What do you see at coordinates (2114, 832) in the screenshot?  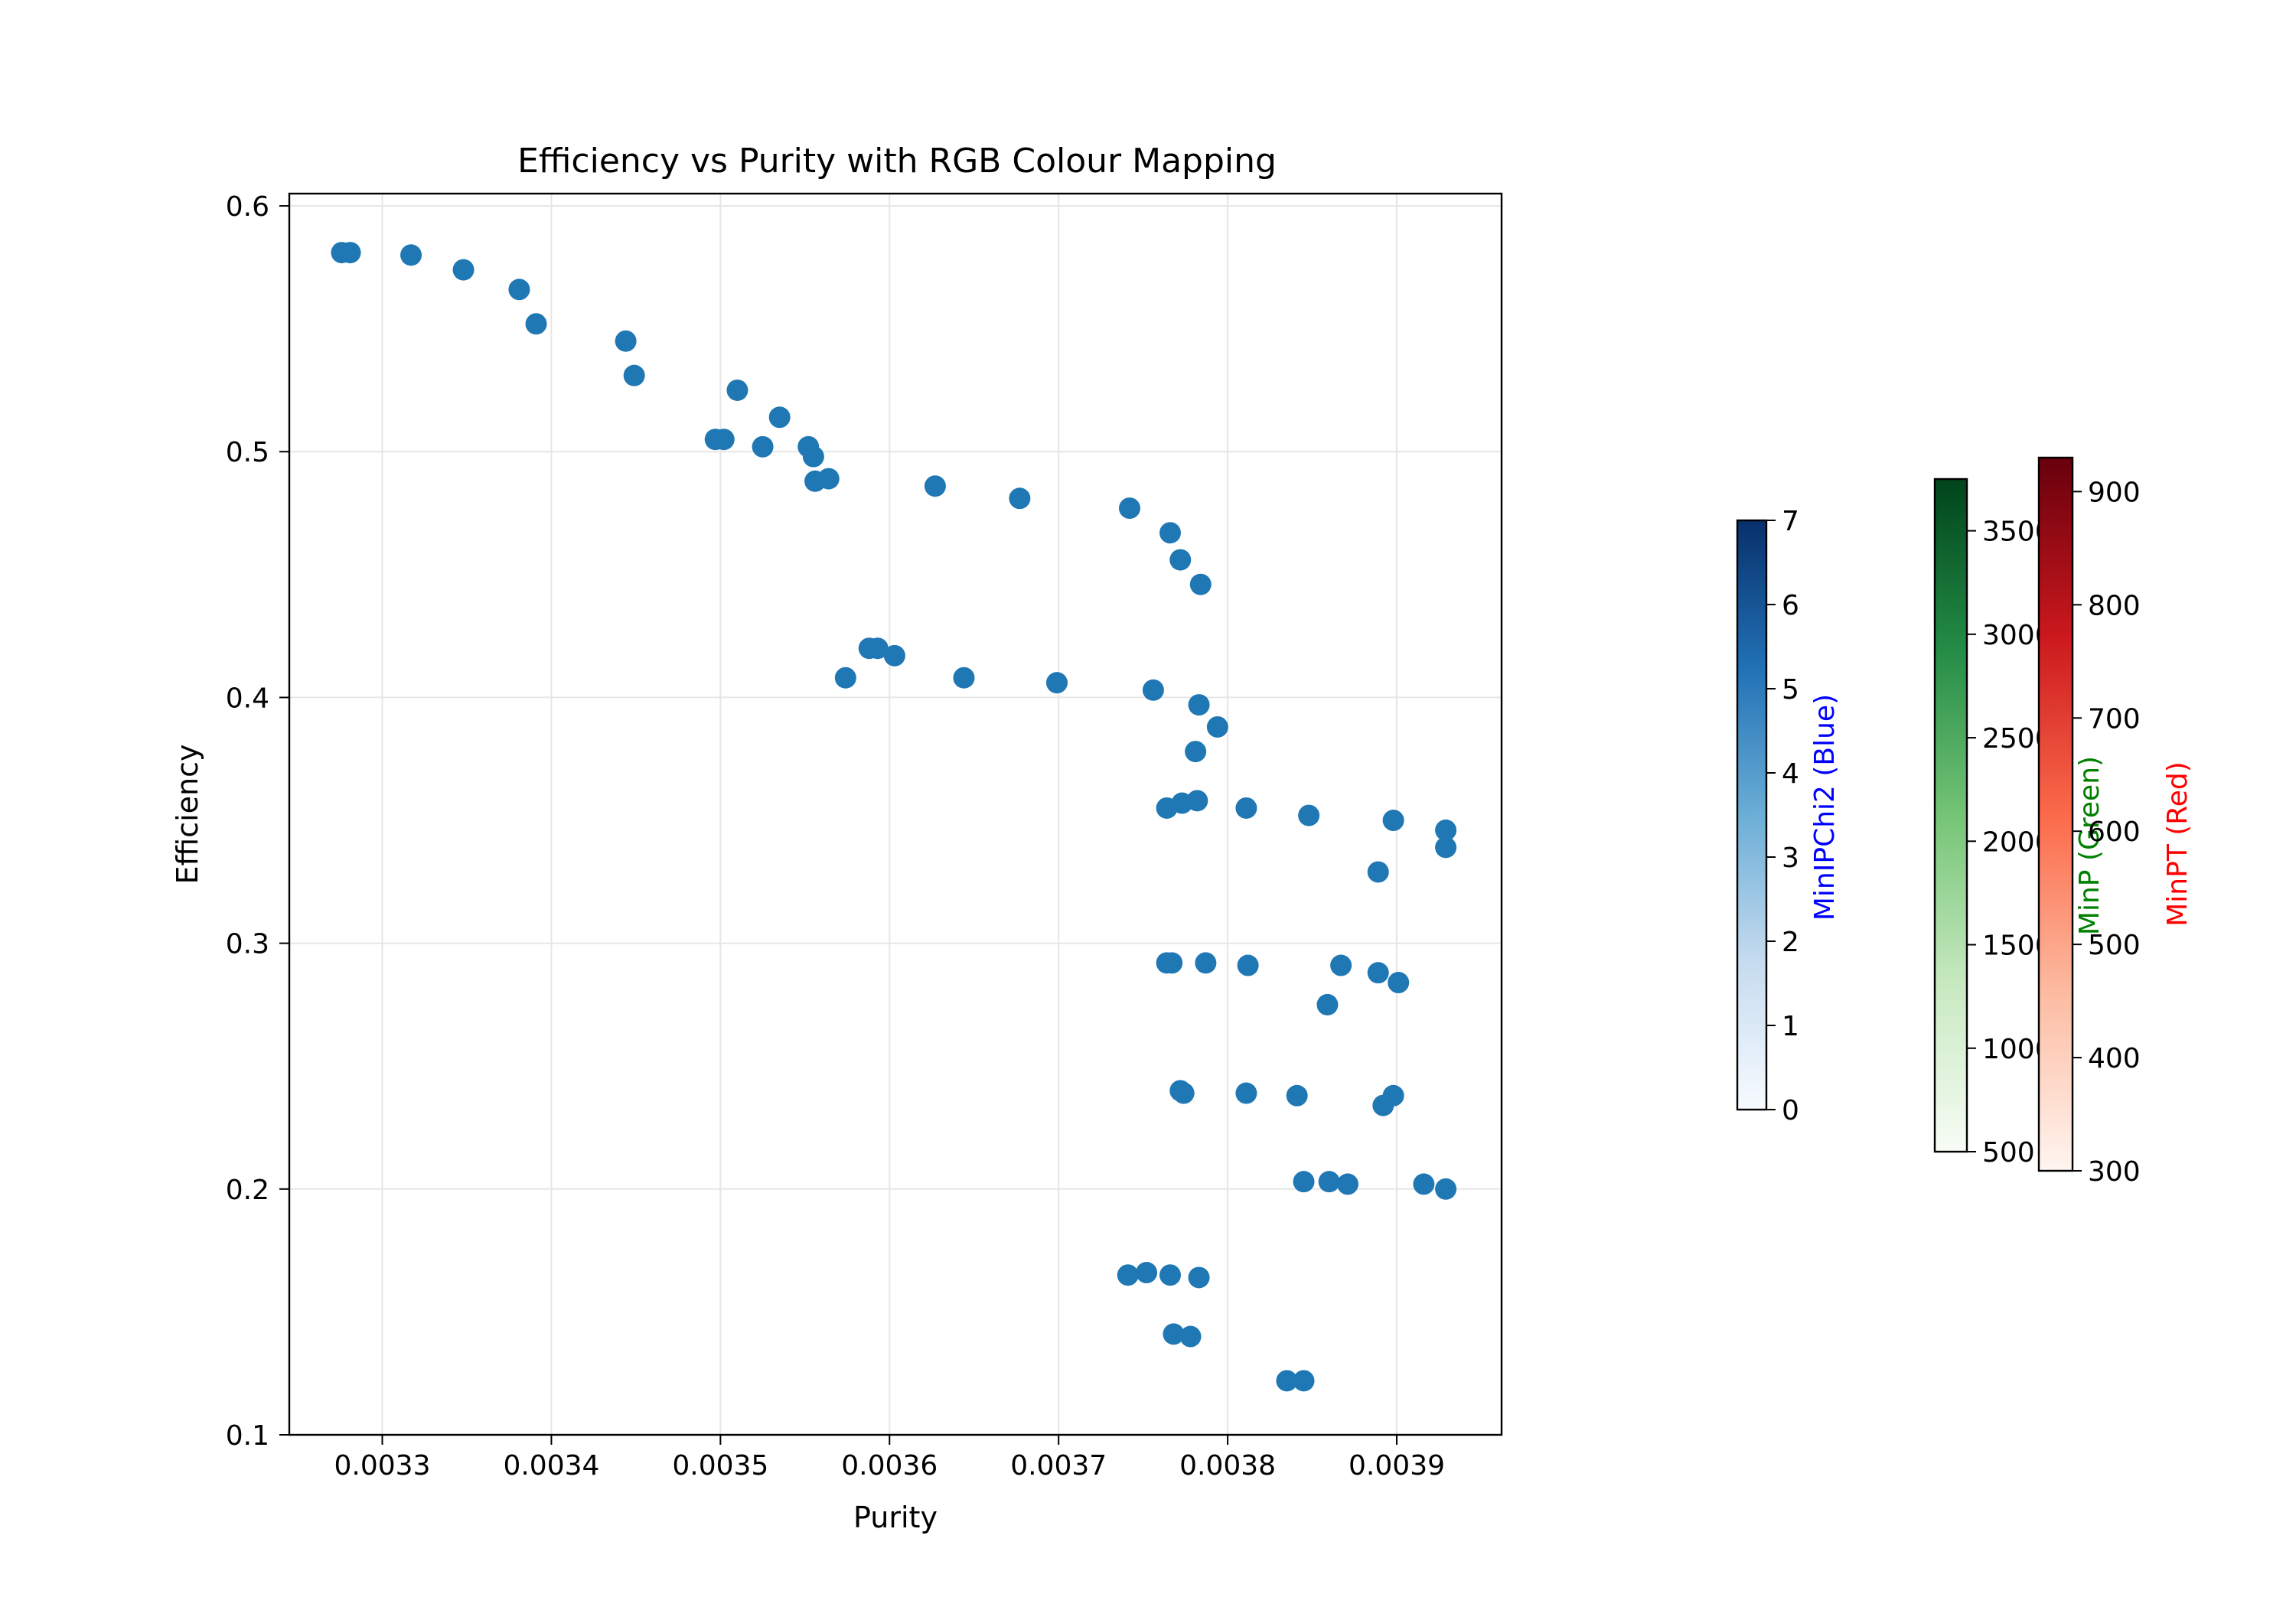 I see `colorbar-tick-label: 600` at bounding box center [2114, 832].